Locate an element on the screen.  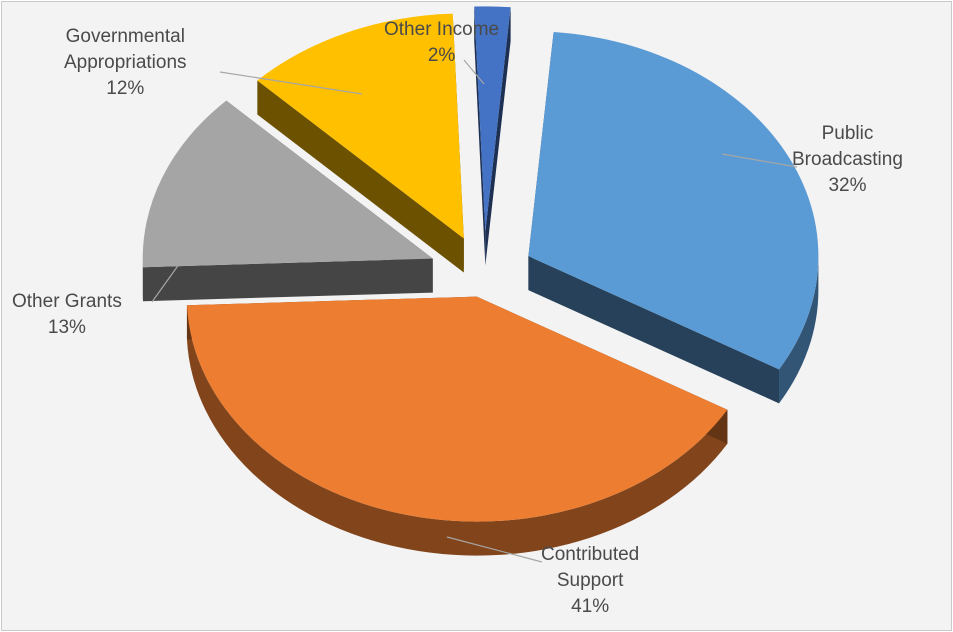
label-contributed-support-line-2: Support is located at coordinates (590, 580).